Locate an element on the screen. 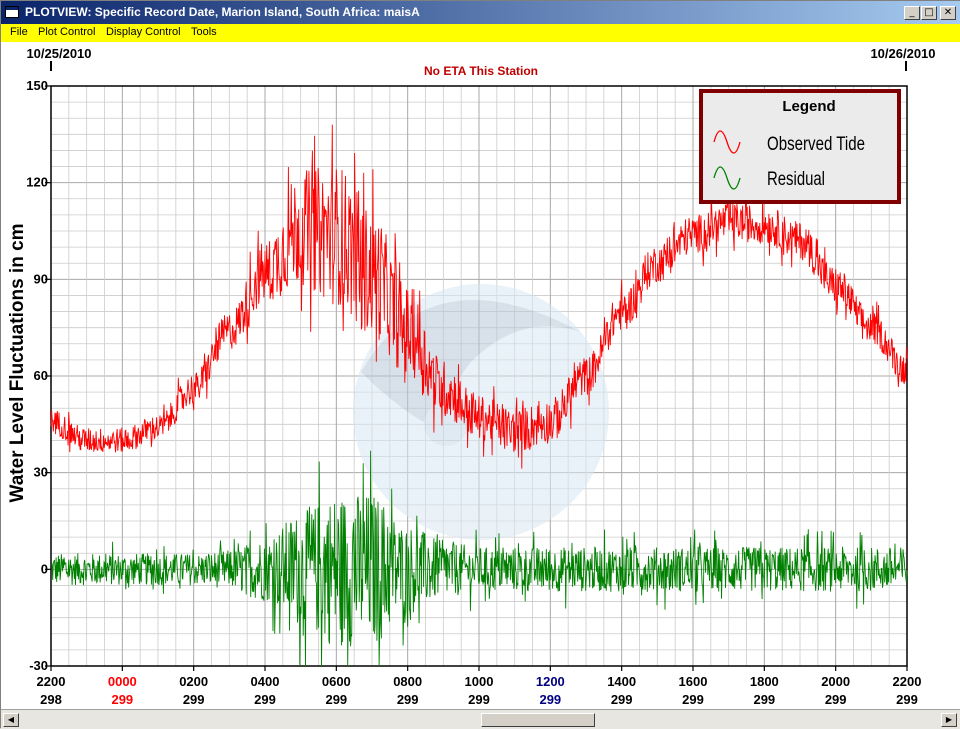 Image resolution: width=960 pixels, height=729 pixels. scroll-left-icon: ◀ is located at coordinates (11, 720).